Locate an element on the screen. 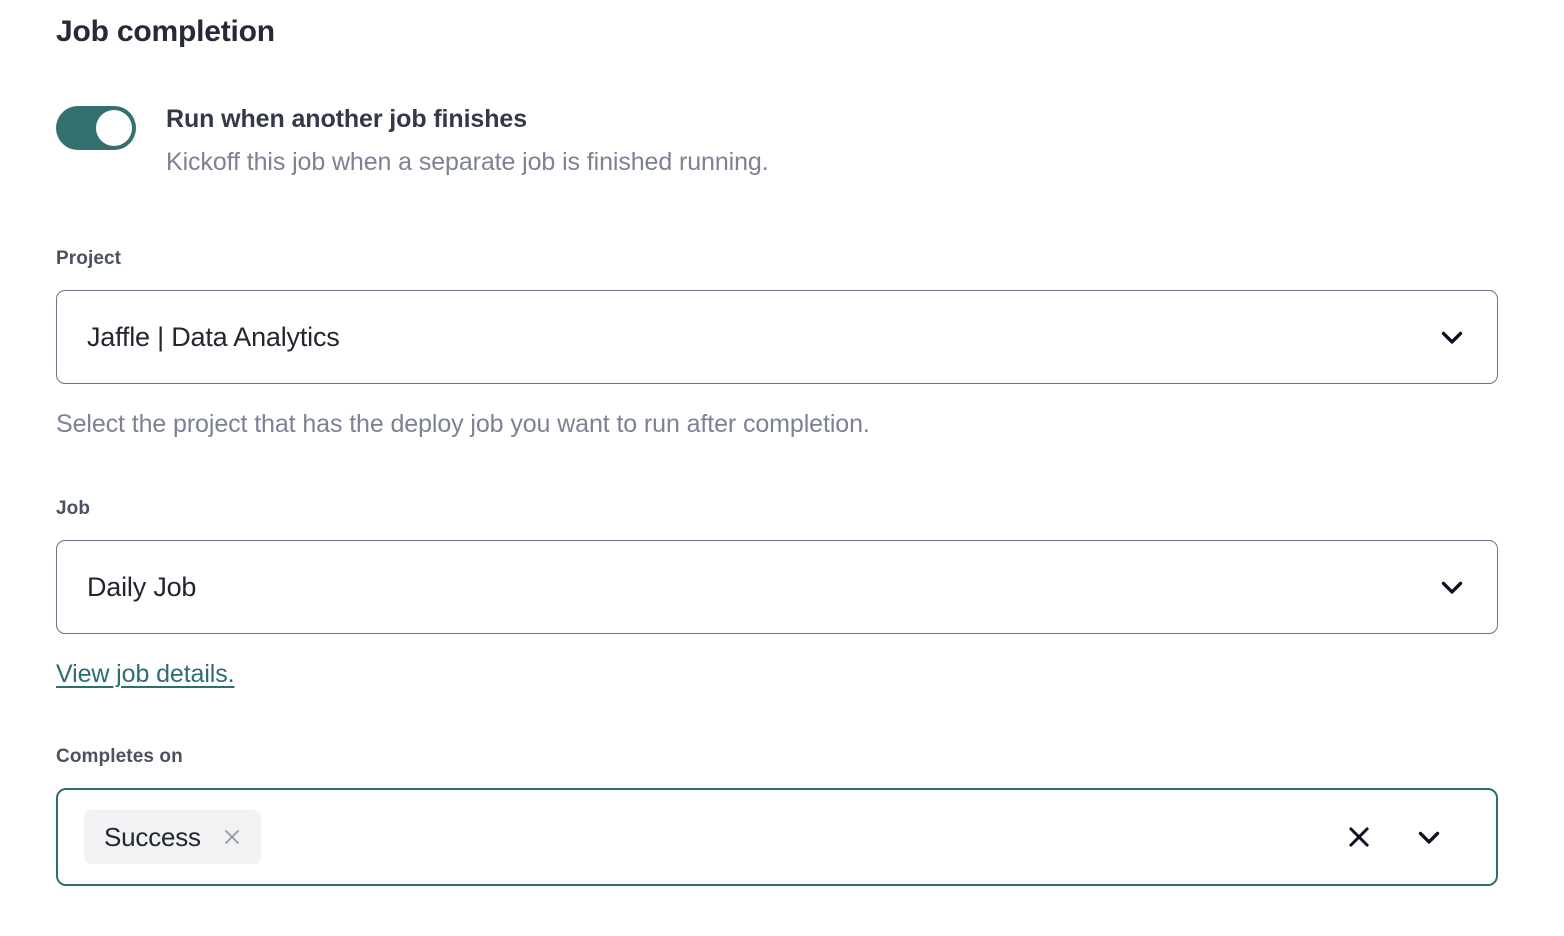  project-field-label: Project is located at coordinates (89, 258).